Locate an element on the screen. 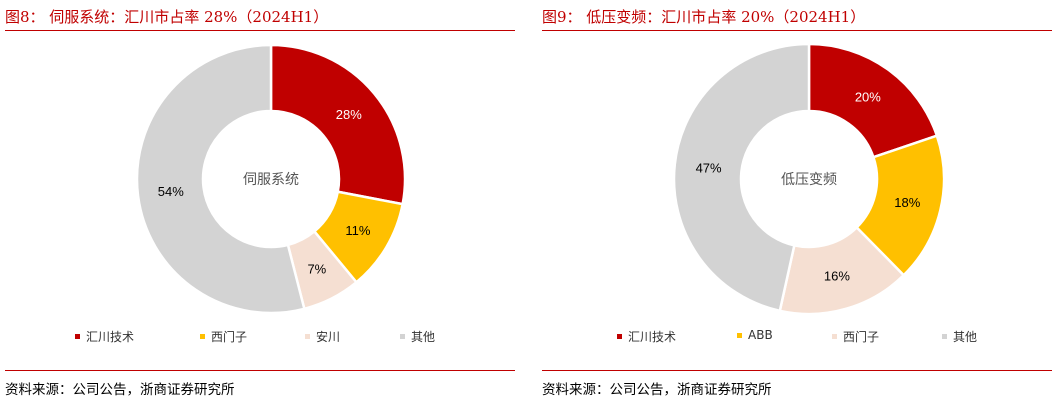  legend-item: ABB is located at coordinates (755, 335).